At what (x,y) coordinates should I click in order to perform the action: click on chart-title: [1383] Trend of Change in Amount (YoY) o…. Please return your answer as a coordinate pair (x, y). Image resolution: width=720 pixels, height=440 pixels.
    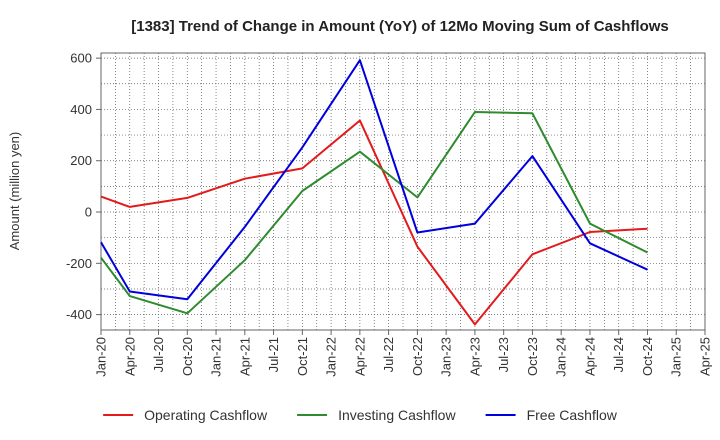
    Looking at the image, I should click on (400, 26).